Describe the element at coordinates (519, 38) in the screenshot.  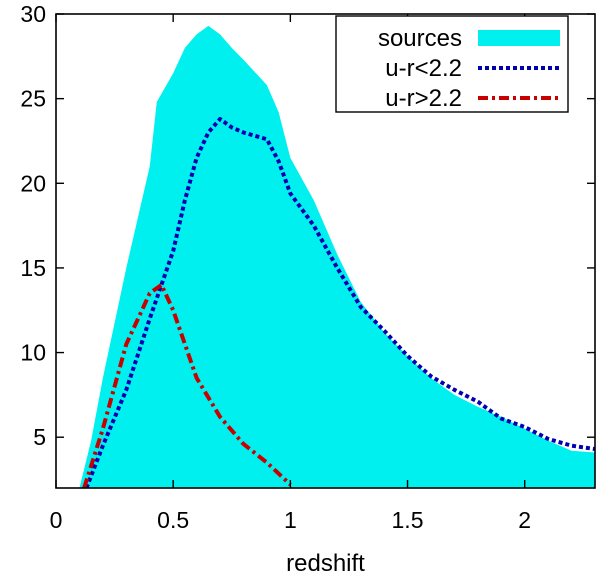
I see `legend-swatch-sources` at that location.